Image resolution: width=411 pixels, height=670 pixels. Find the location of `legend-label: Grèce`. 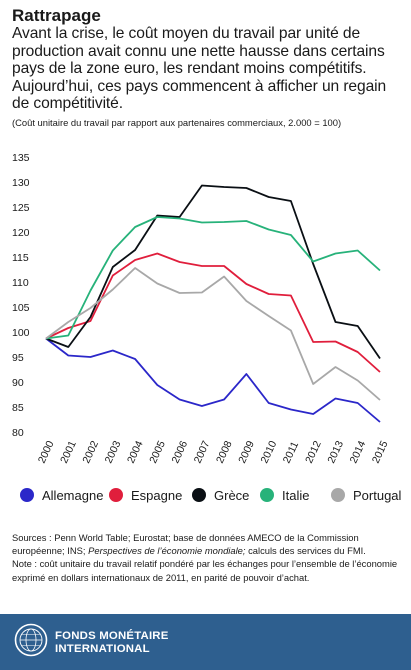

legend-label: Grèce is located at coordinates (232, 495).